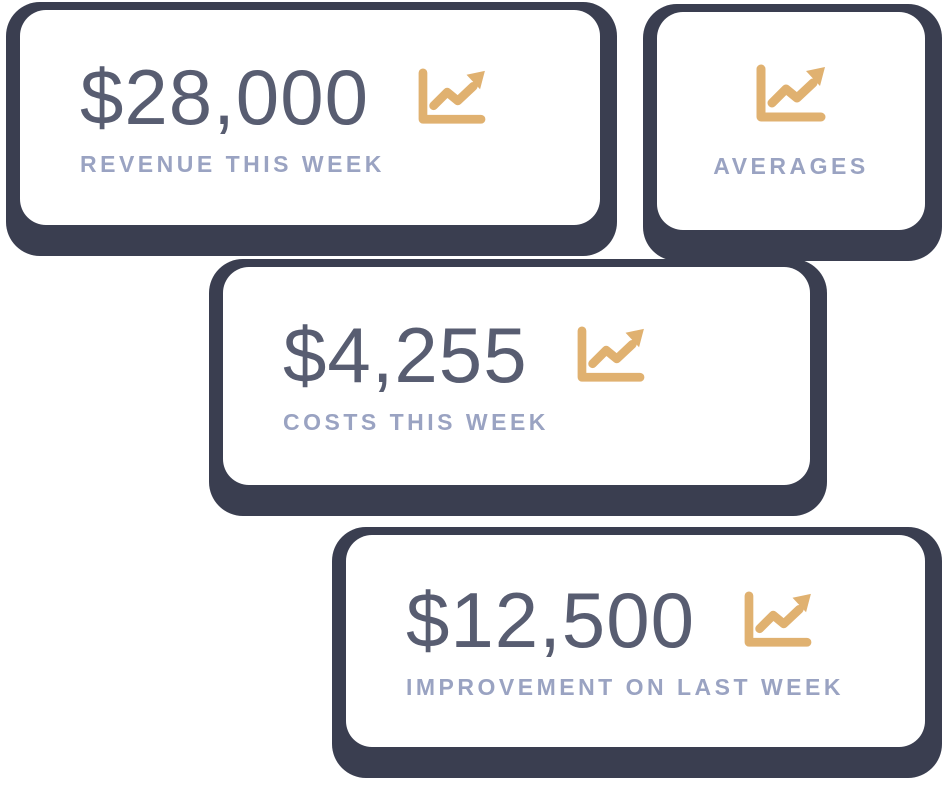  What do you see at coordinates (550, 620) in the screenshot?
I see `stat-value: $12,500` at bounding box center [550, 620].